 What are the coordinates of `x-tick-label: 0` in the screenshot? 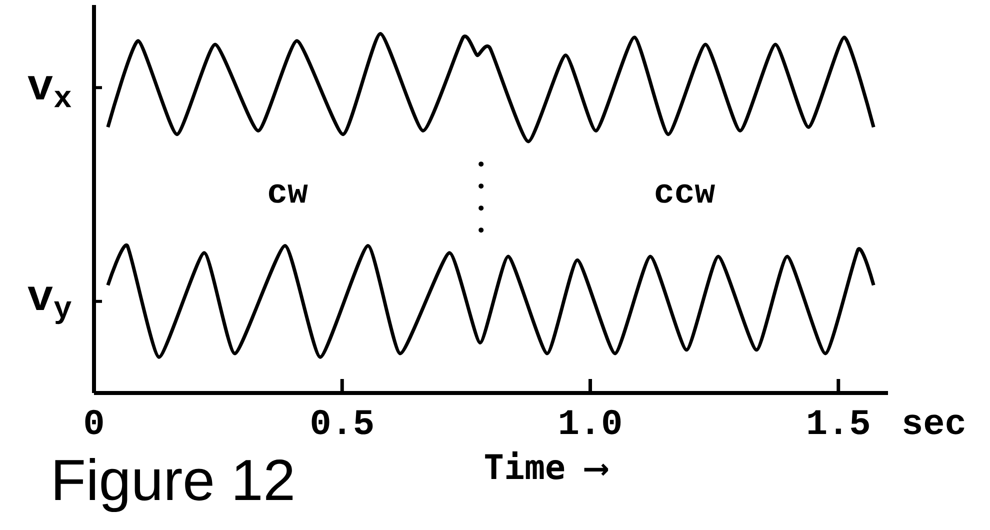 It's located at (94, 422).